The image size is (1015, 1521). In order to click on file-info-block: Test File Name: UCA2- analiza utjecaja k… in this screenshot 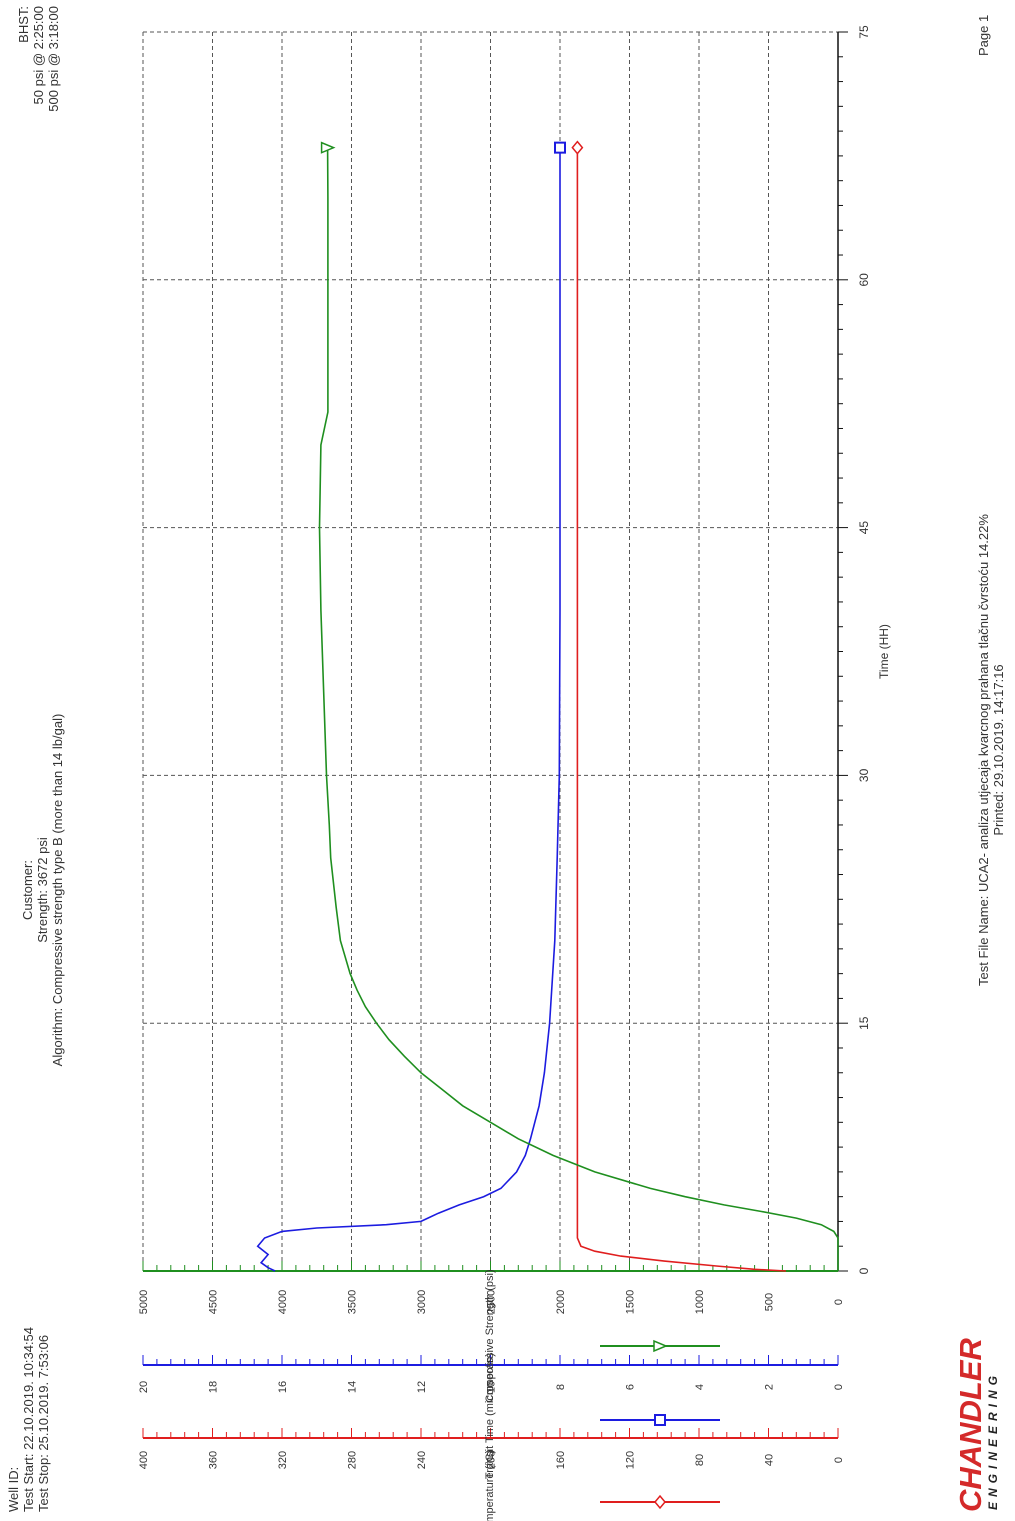, I will do `click(991, 750)`.